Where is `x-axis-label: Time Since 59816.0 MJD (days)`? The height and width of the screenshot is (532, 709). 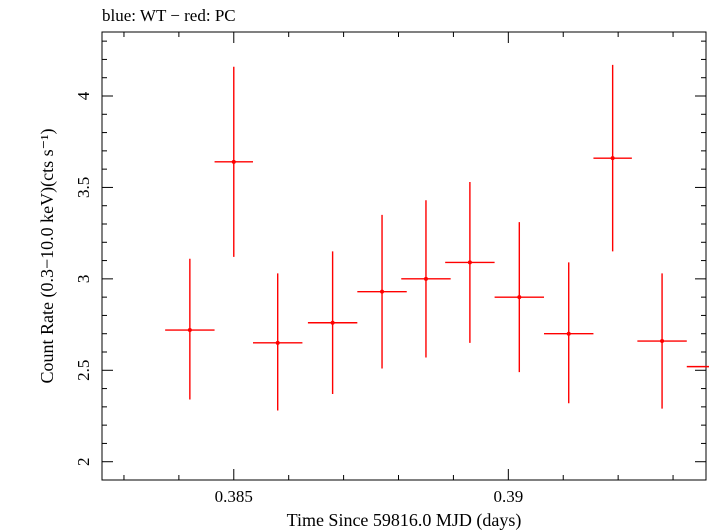 x-axis-label: Time Since 59816.0 MJD (days) is located at coordinates (404, 520).